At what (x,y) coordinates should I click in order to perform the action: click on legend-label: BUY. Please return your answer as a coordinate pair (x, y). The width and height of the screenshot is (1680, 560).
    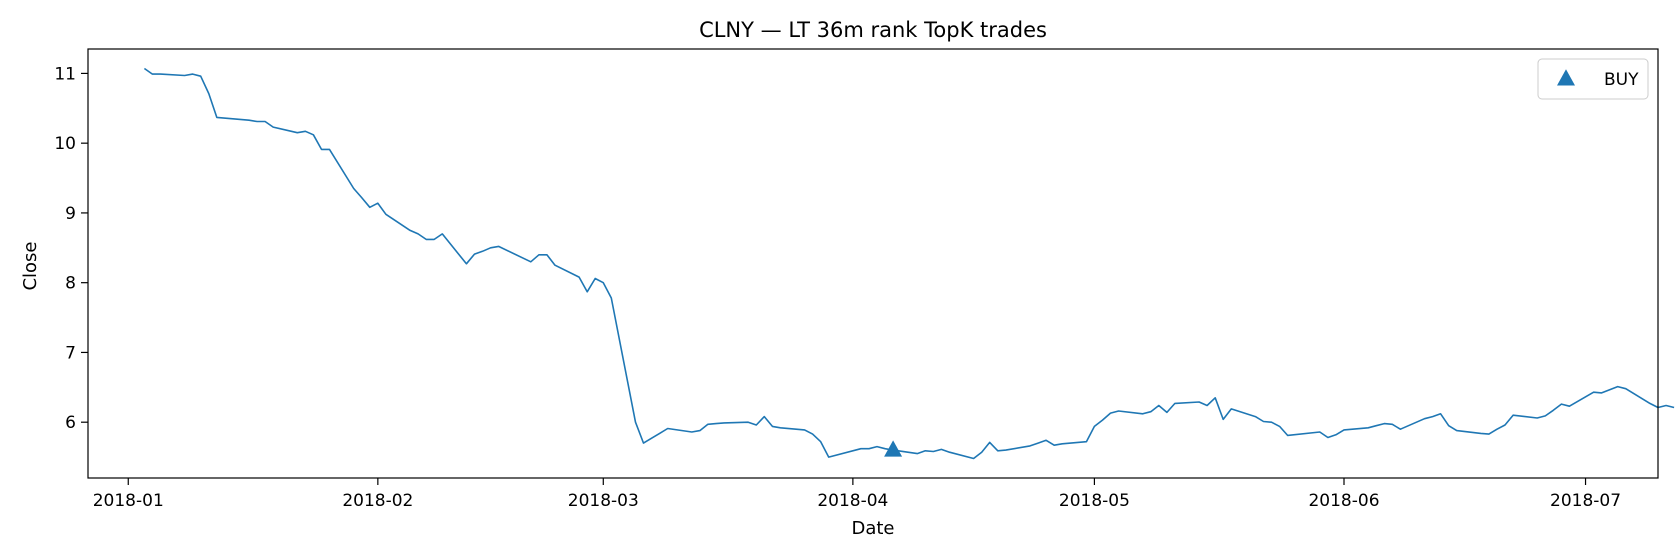
    Looking at the image, I should click on (1621, 80).